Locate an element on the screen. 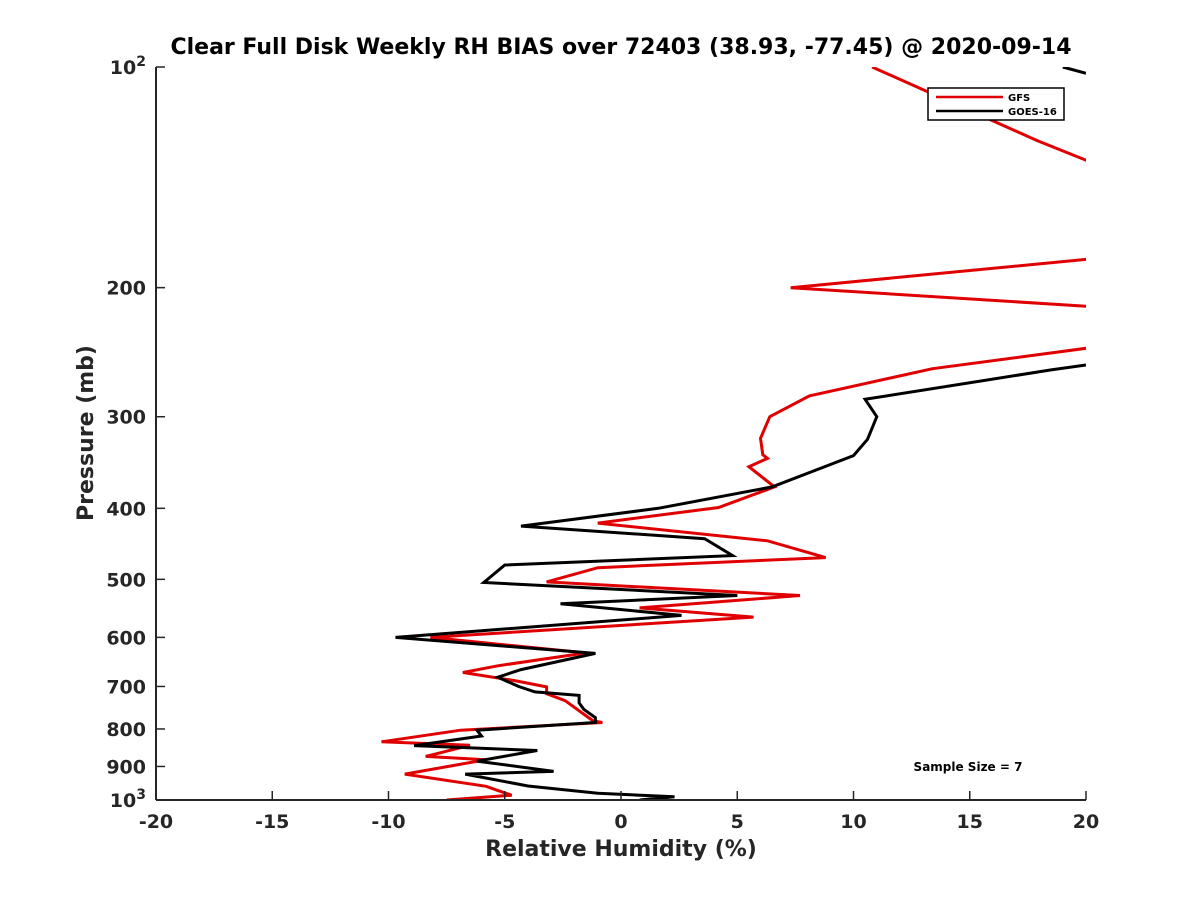 The width and height of the screenshot is (1200, 900). y-tick-label: 800 is located at coordinates (126, 730).